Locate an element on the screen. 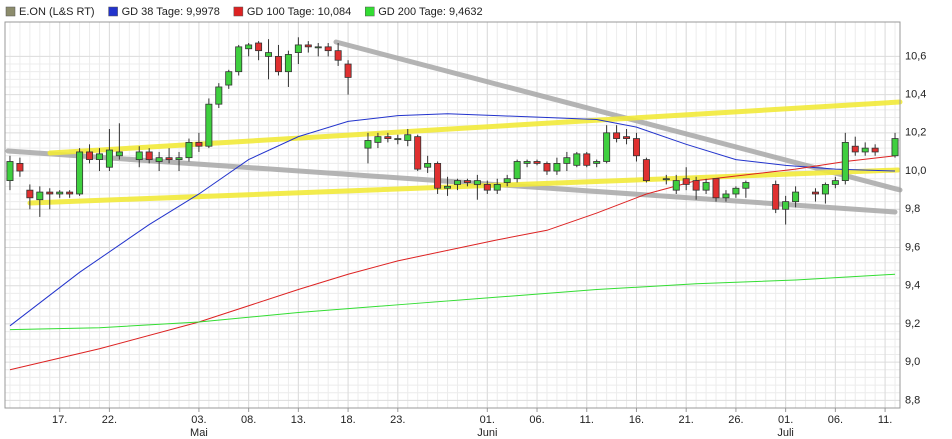  x-tick-label: 08. is located at coordinates (248, 420).